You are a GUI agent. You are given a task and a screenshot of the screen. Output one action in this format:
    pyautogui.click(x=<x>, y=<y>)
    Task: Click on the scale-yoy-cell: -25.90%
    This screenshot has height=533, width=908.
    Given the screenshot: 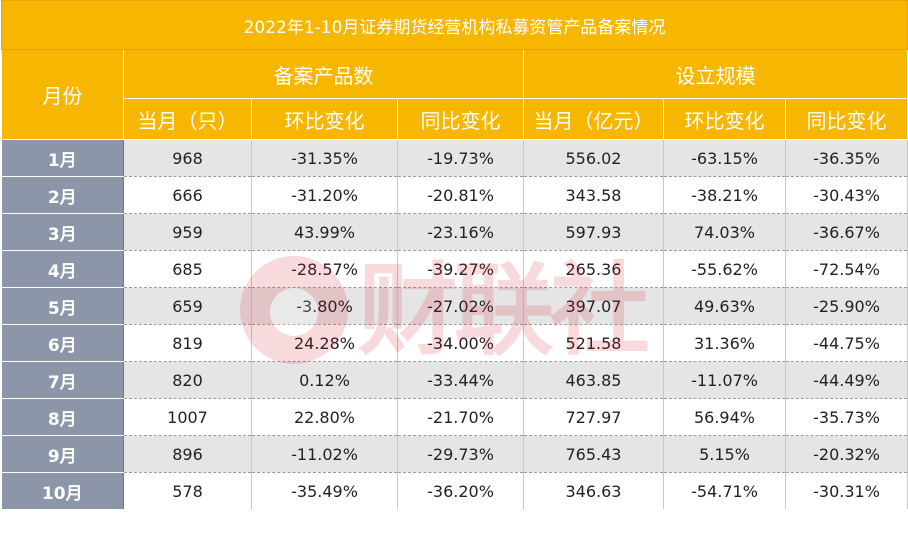 What is the action you would take?
    pyautogui.click(x=846, y=306)
    